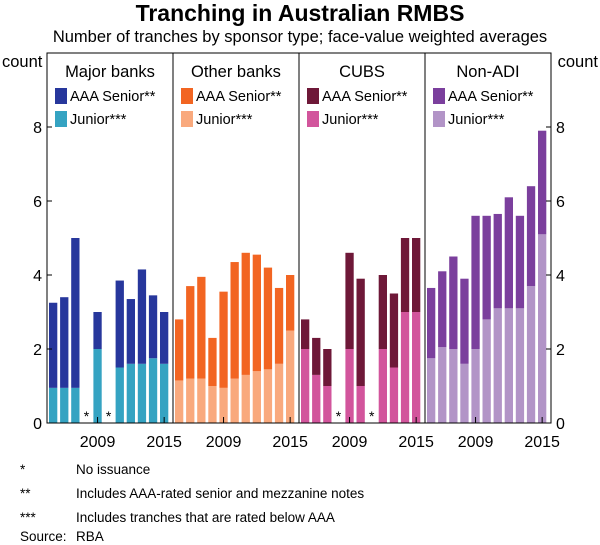 This screenshot has width=600, height=545. I want to click on footnote-marker: **, so click(25, 493).